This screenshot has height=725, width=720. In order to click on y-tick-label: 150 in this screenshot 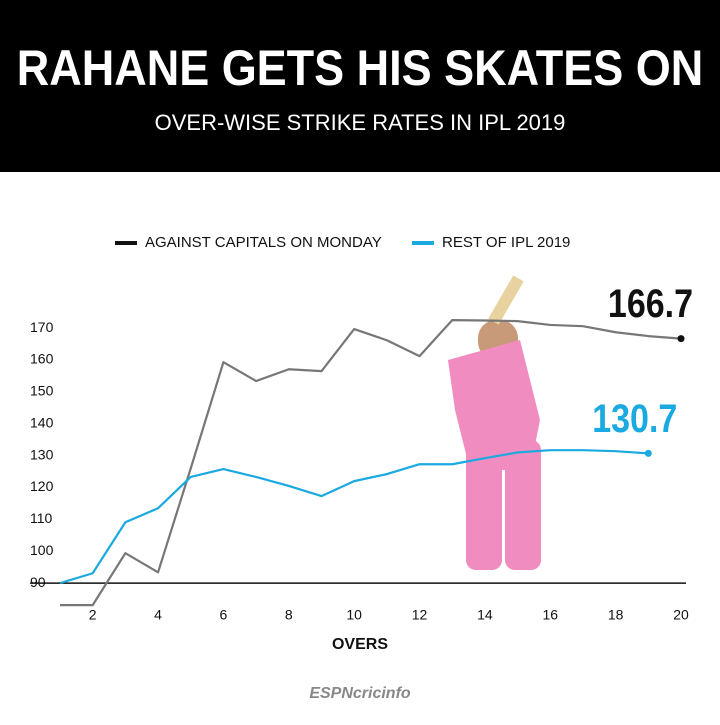, I will do `click(42, 391)`.